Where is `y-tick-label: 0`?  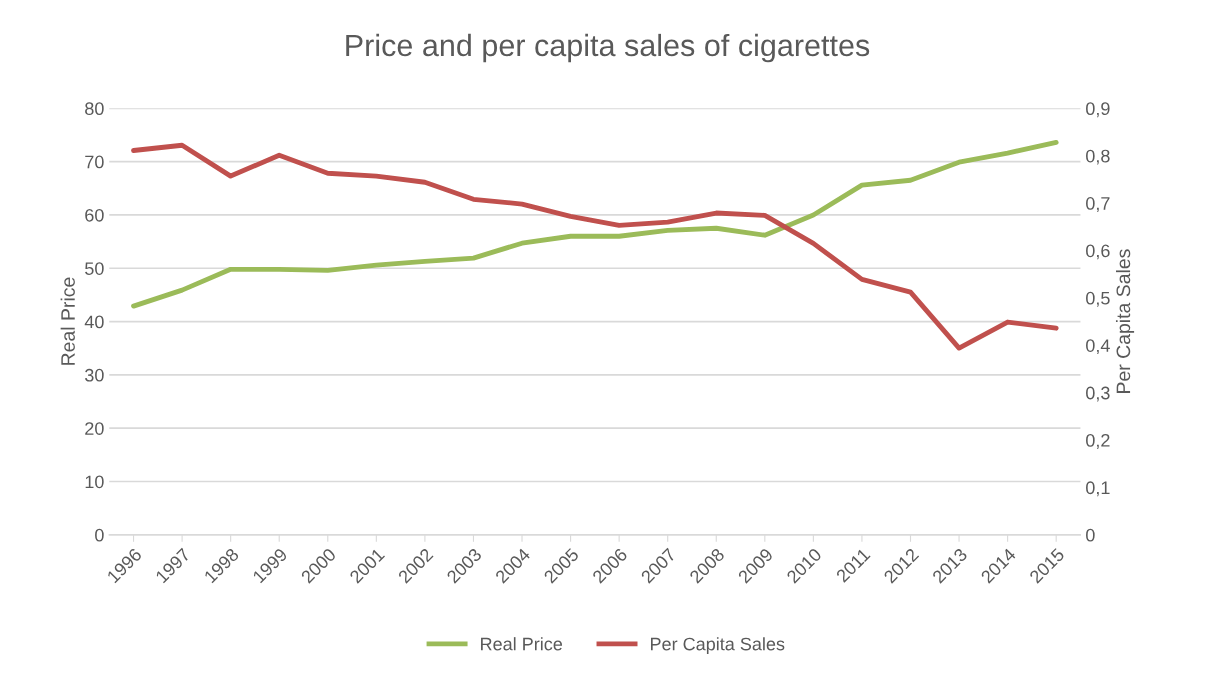
y-tick-label: 0 is located at coordinates (99, 535).